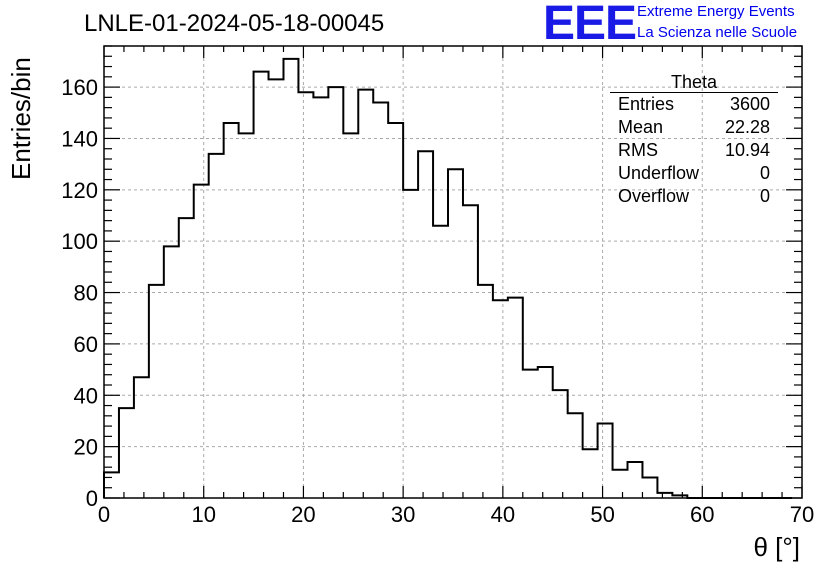 The height and width of the screenshot is (572, 836). Describe the element at coordinates (403, 514) in the screenshot. I see `x-tick-label: 30` at that location.